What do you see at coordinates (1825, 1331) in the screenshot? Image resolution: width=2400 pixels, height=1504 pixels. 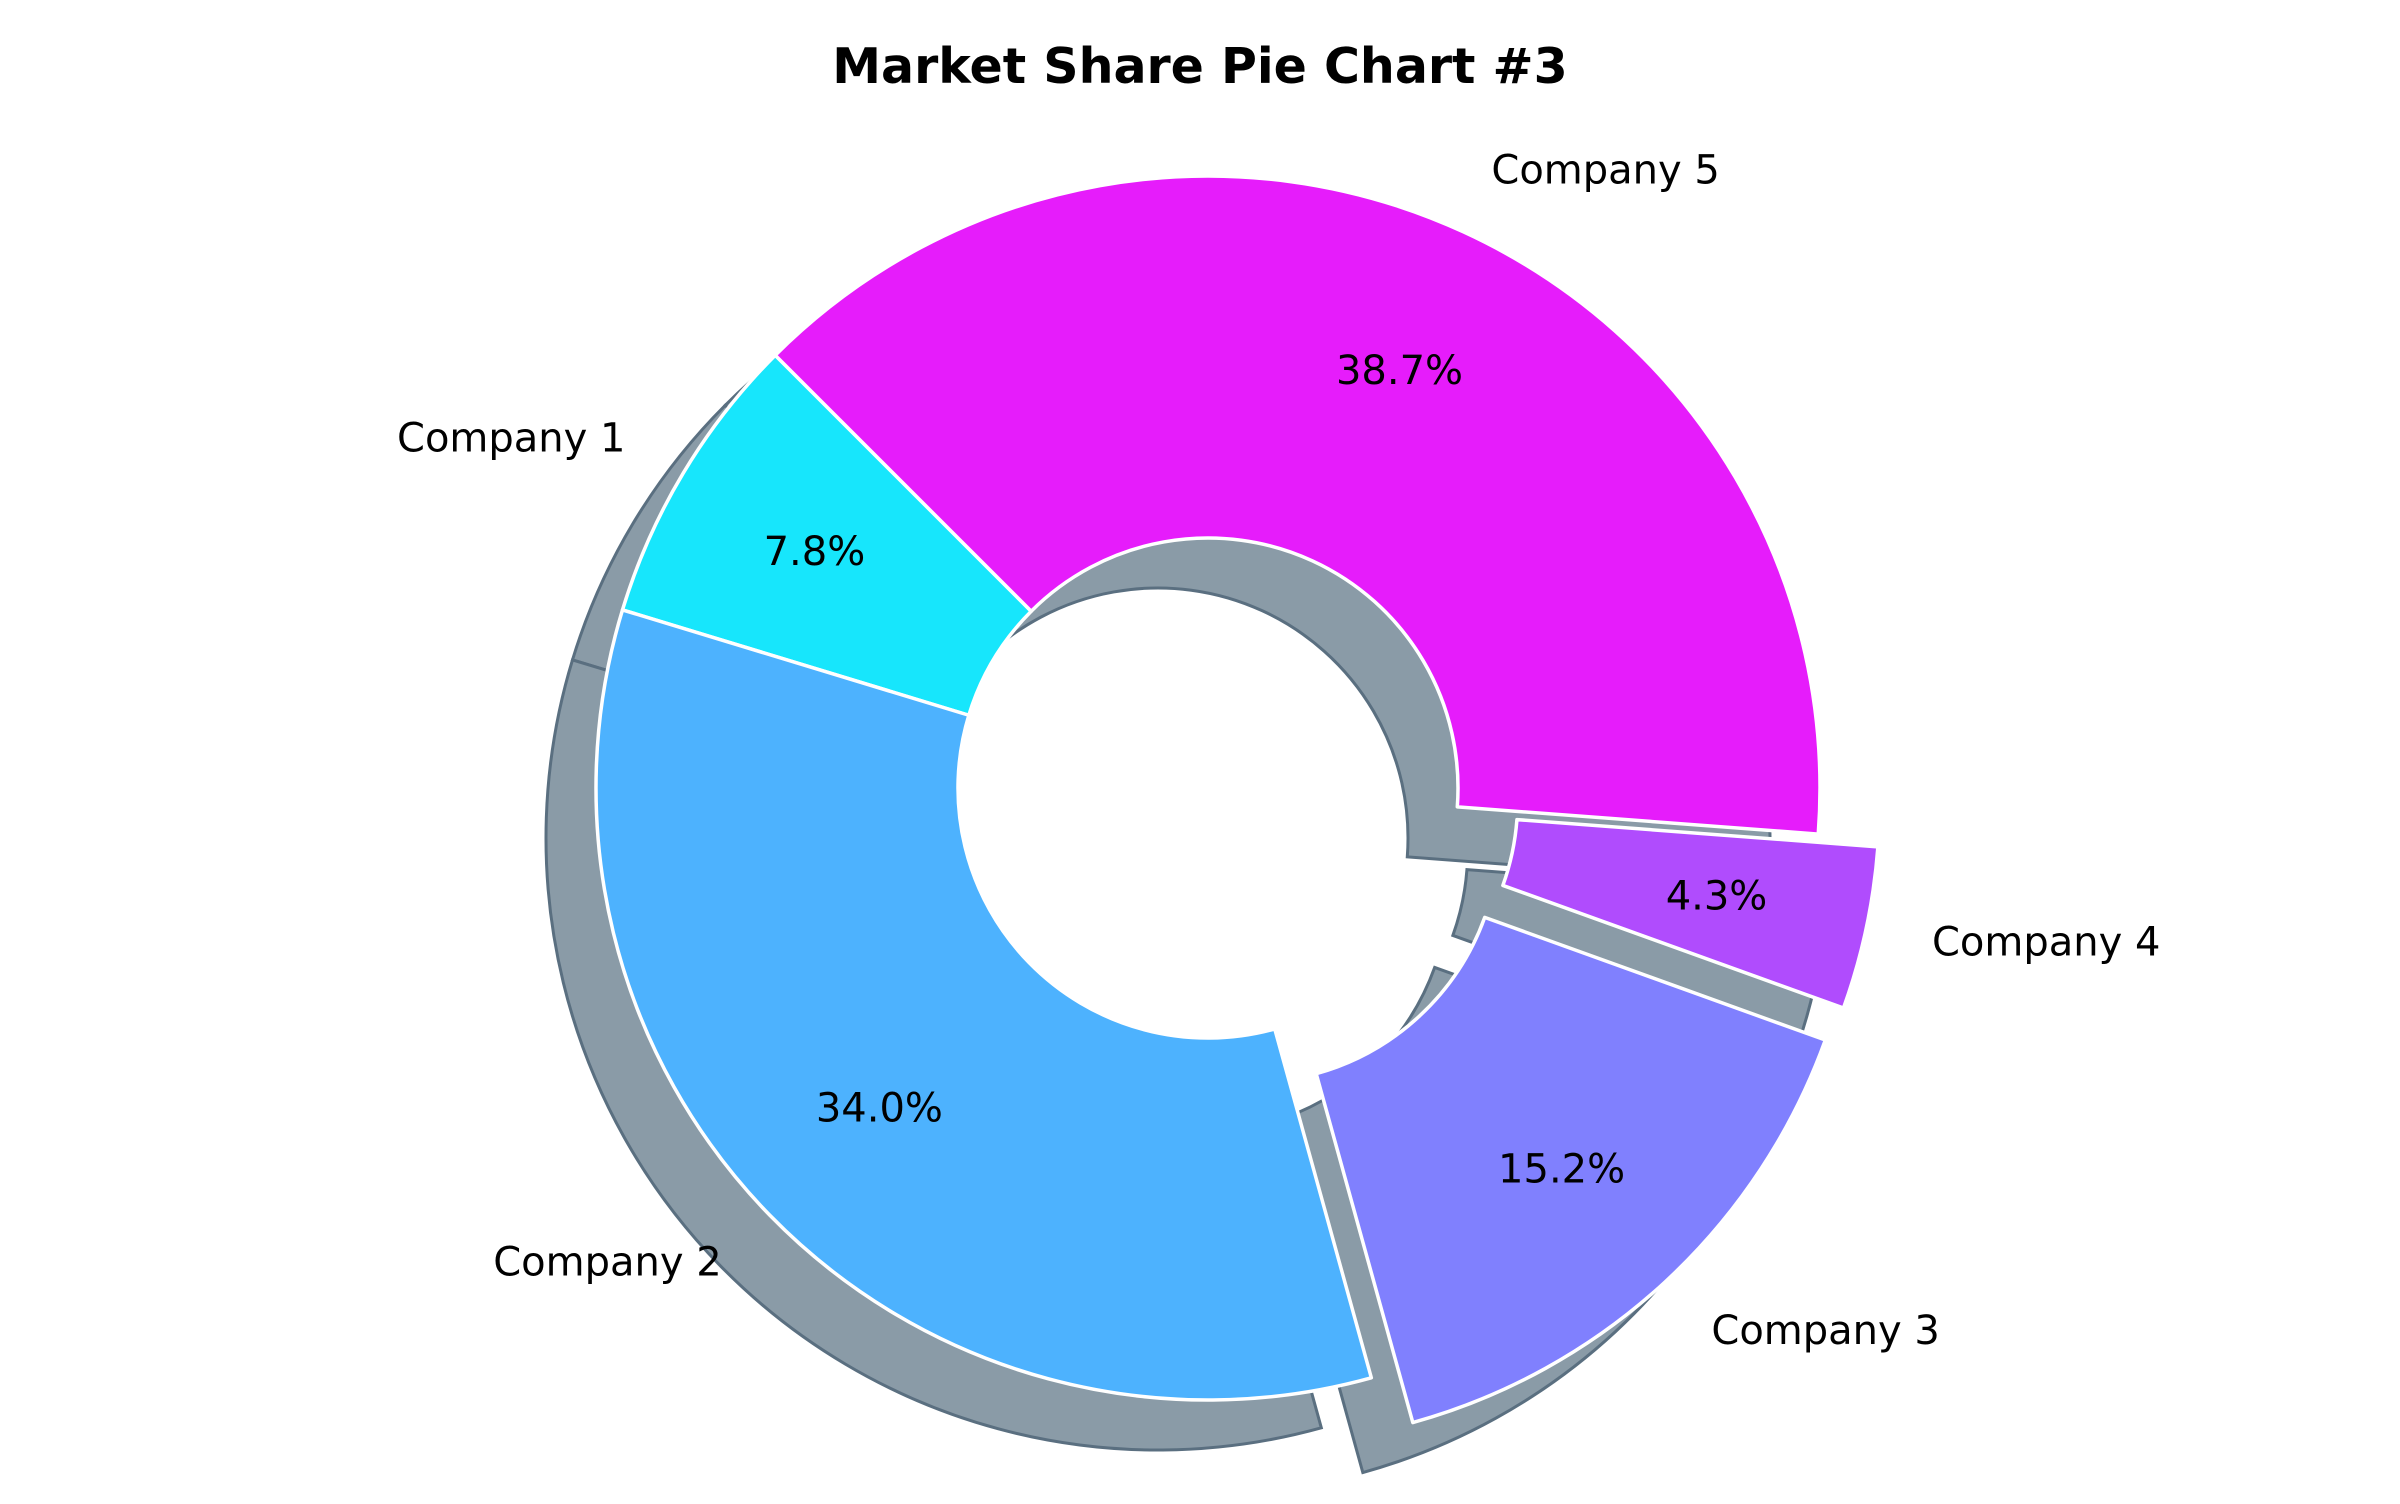 I see `category-label-company-3: Company 3` at bounding box center [1825, 1331].